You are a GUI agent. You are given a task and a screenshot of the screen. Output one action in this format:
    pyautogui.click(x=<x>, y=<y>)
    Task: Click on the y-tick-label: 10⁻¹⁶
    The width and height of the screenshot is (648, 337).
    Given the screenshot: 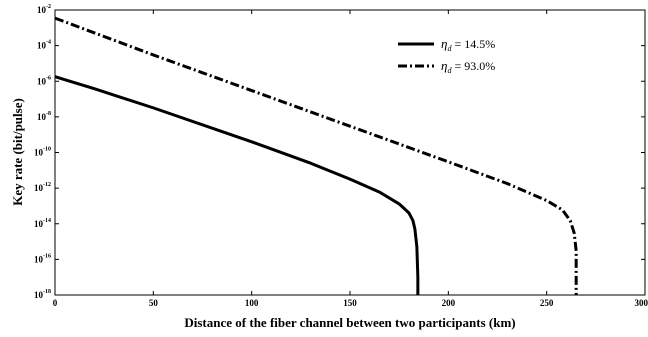 What is the action you would take?
    pyautogui.click(x=42, y=258)
    